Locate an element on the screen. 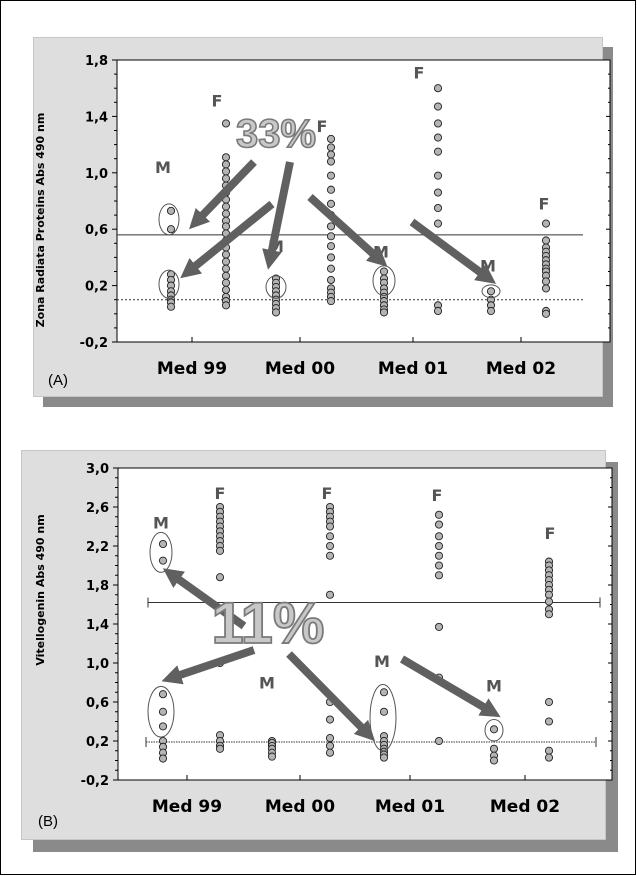 This screenshot has height=876, width=637. percent-annotation: 33% is located at coordinates (276, 134).